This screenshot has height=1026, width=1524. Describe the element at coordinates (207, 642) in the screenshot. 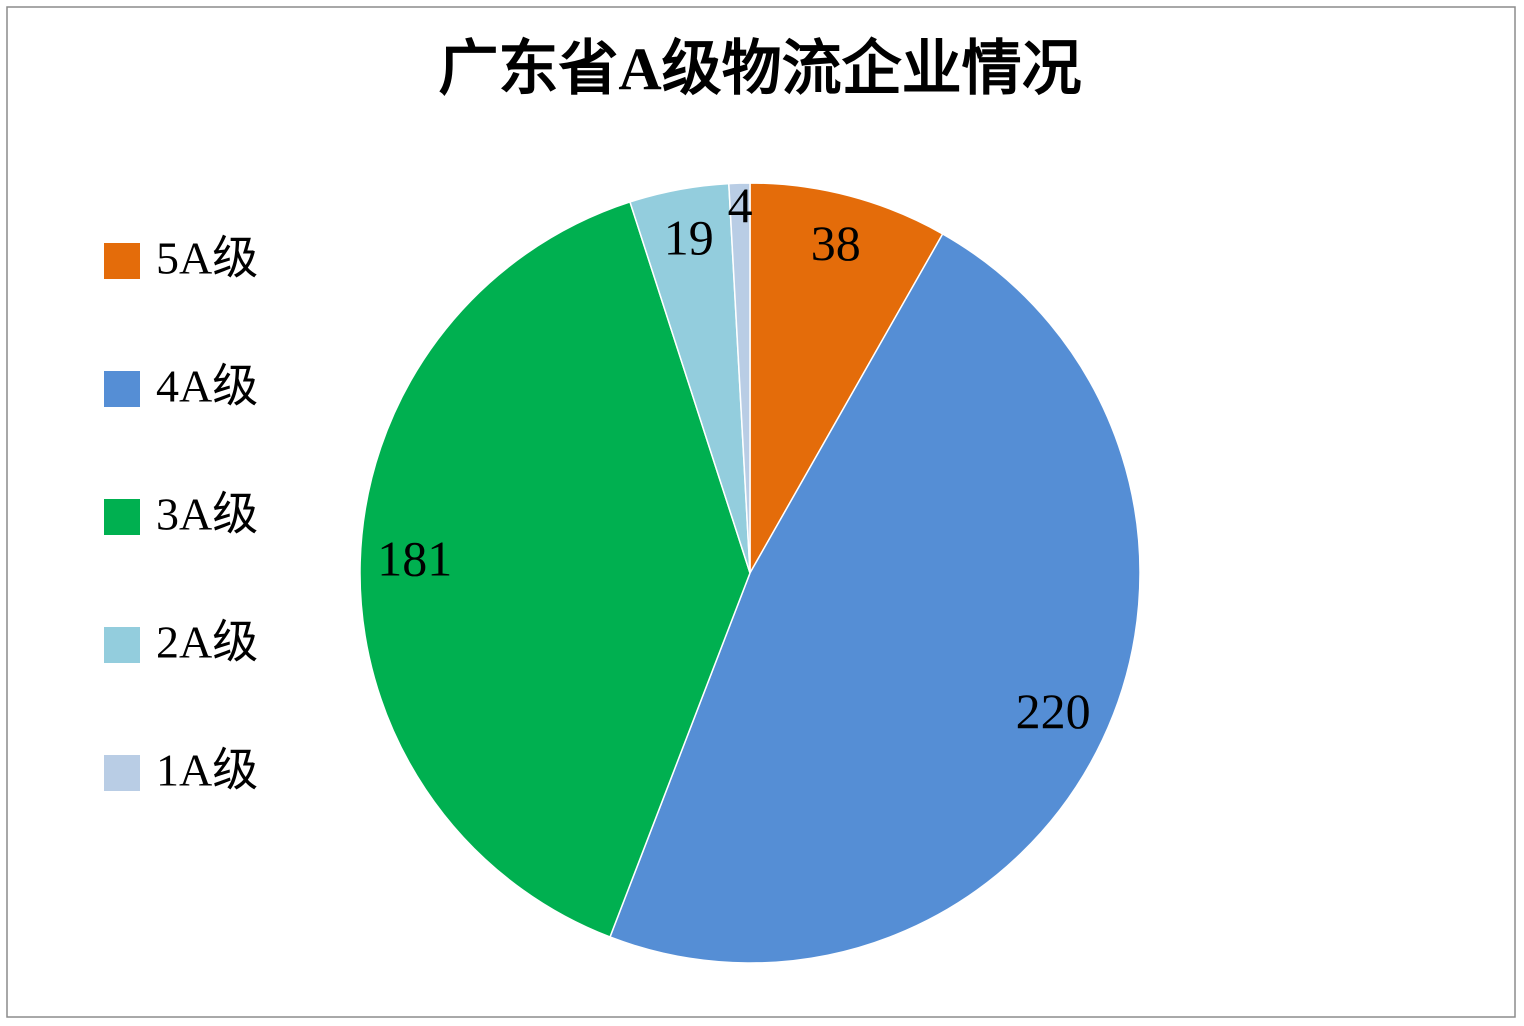

I see `legend-label: 2A级` at that location.